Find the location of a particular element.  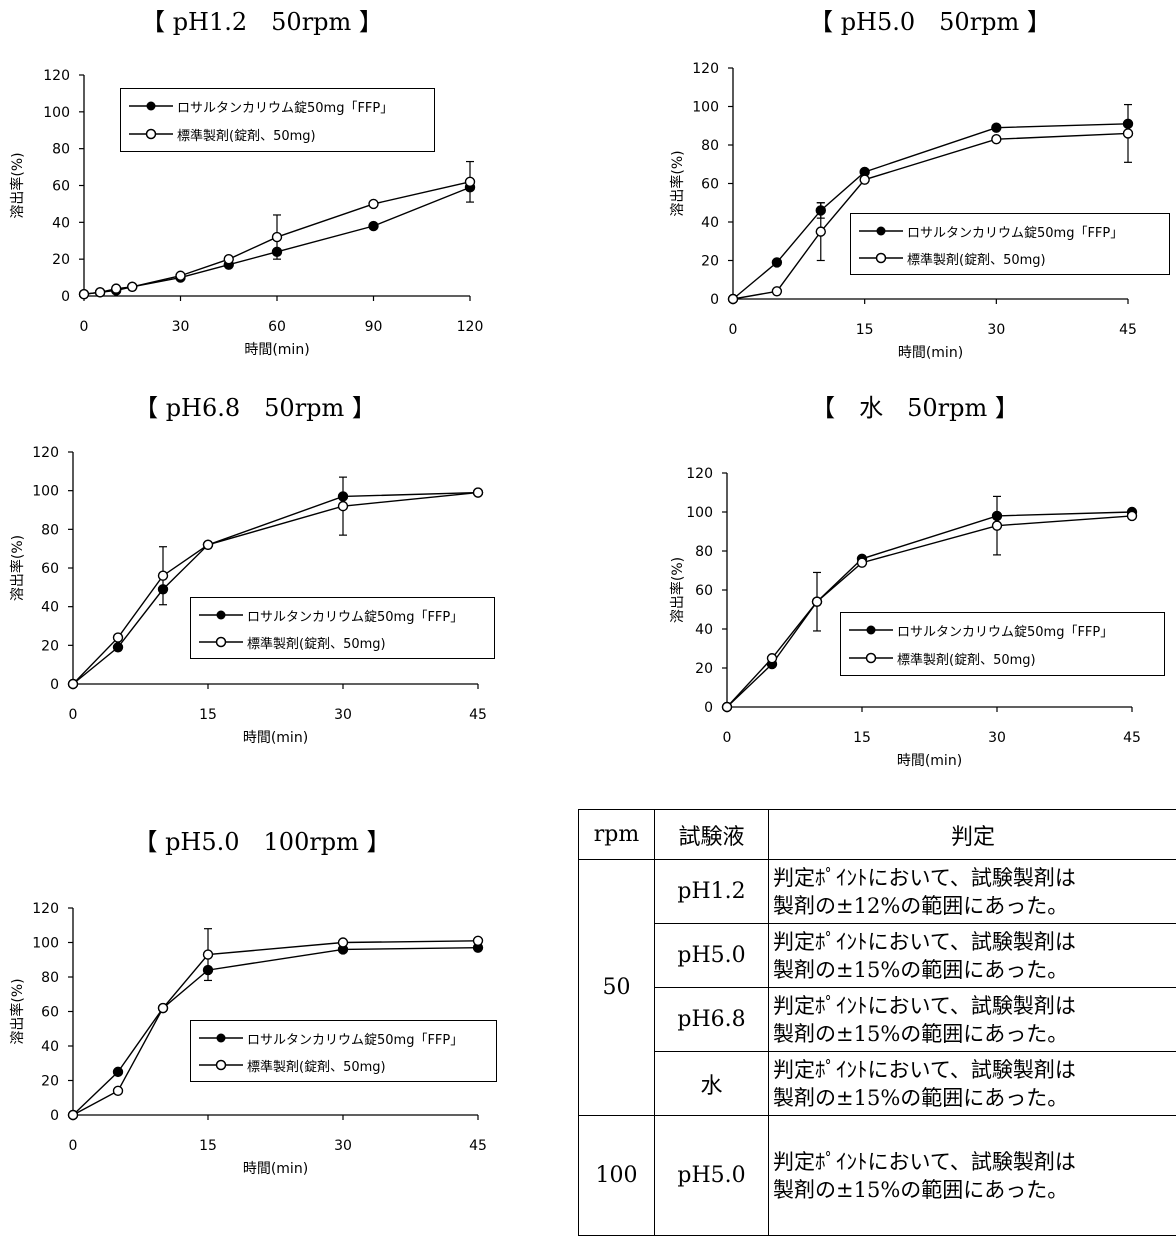

table-header-rpm: rpm is located at coordinates (616, 834).